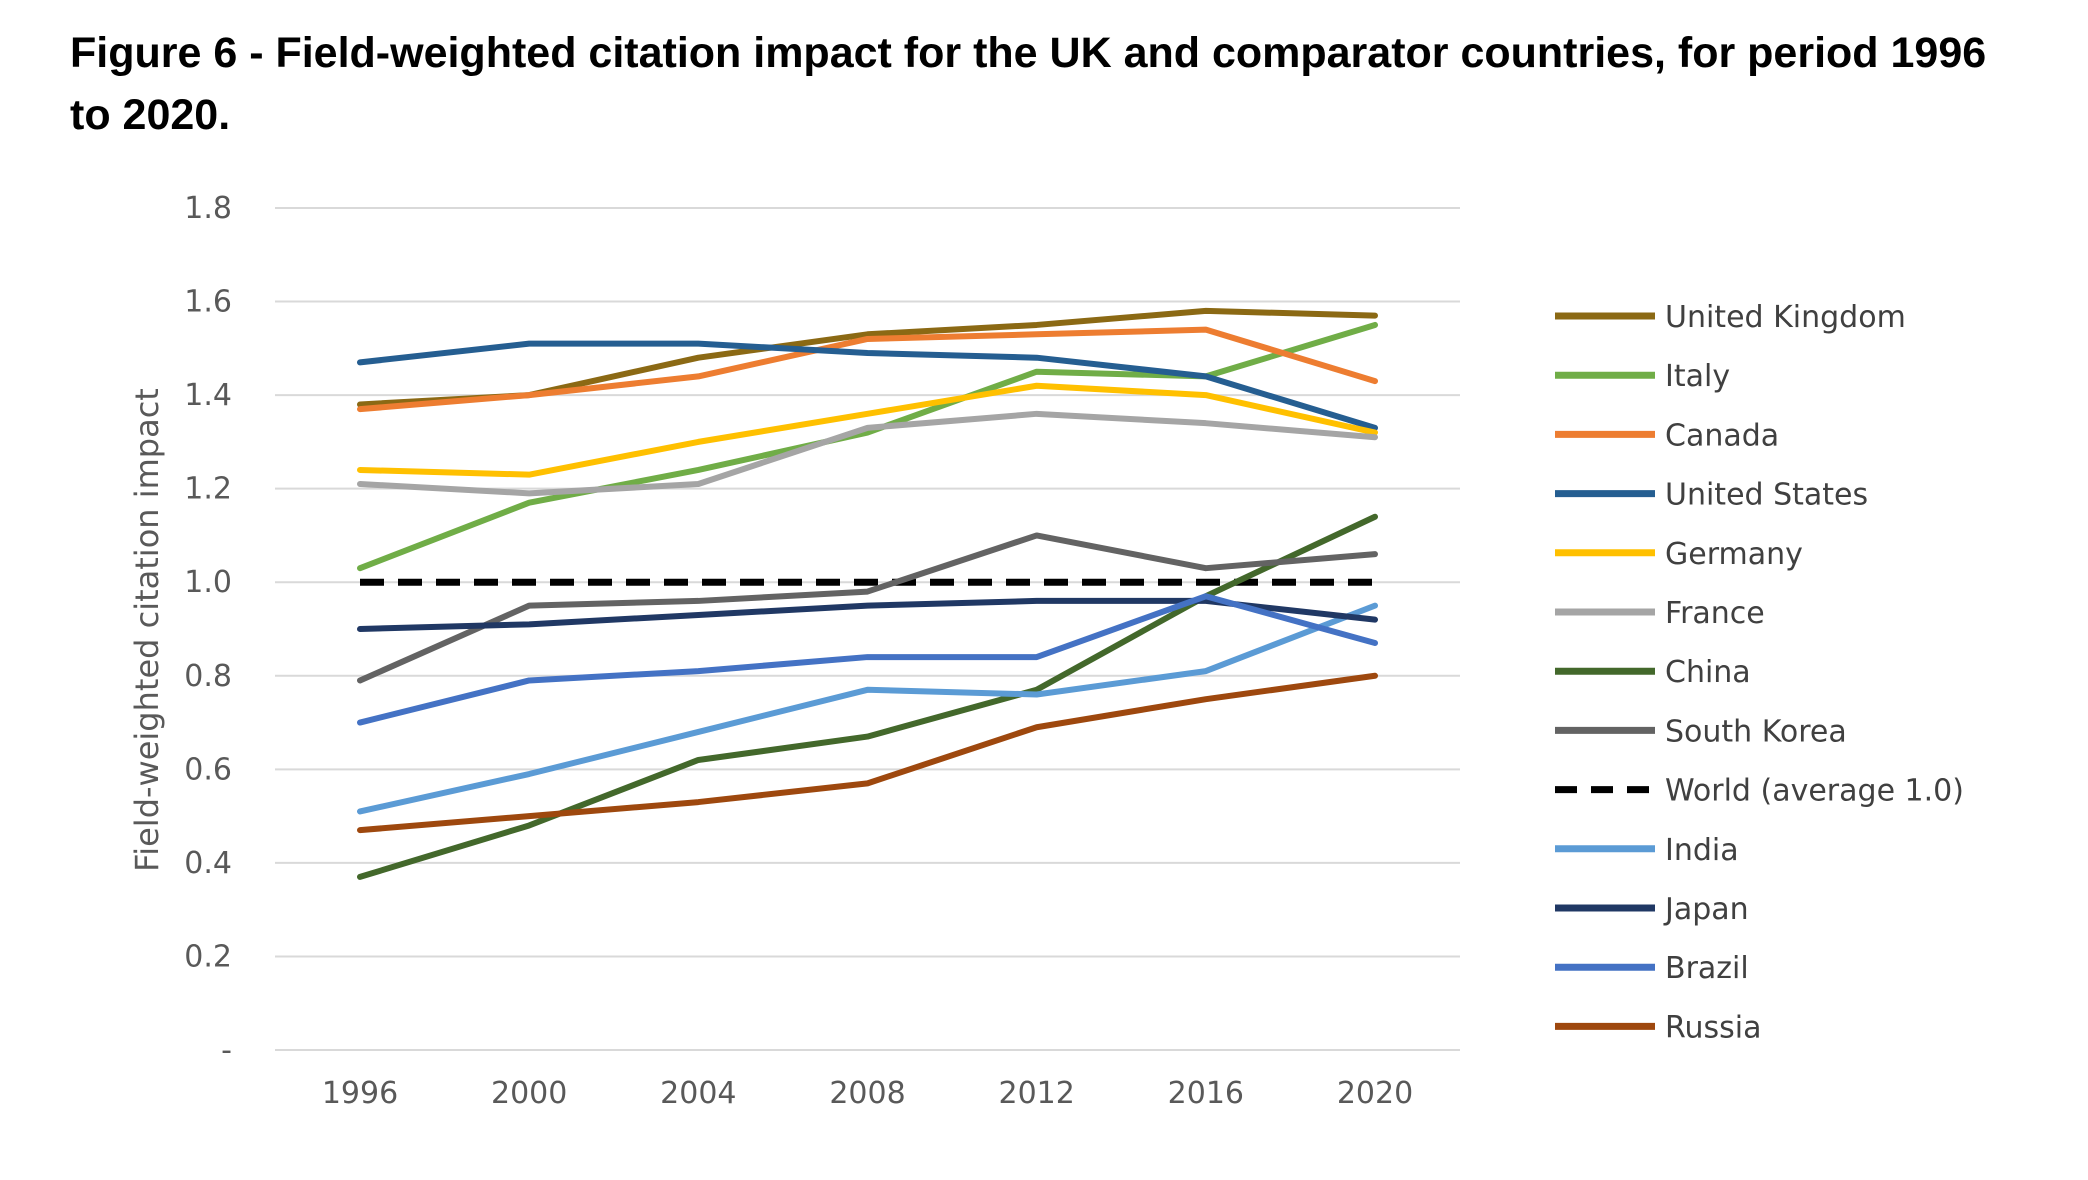 This screenshot has width=2088, height=1180. Describe the element at coordinates (1652, 968) in the screenshot. I see `legend-item: Brazil` at that location.